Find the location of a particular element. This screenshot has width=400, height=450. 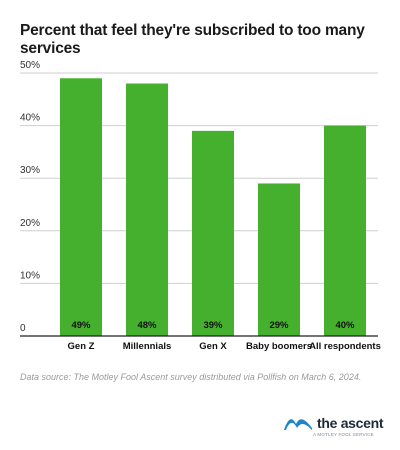

y-tick-label: 40% is located at coordinates (30, 118).